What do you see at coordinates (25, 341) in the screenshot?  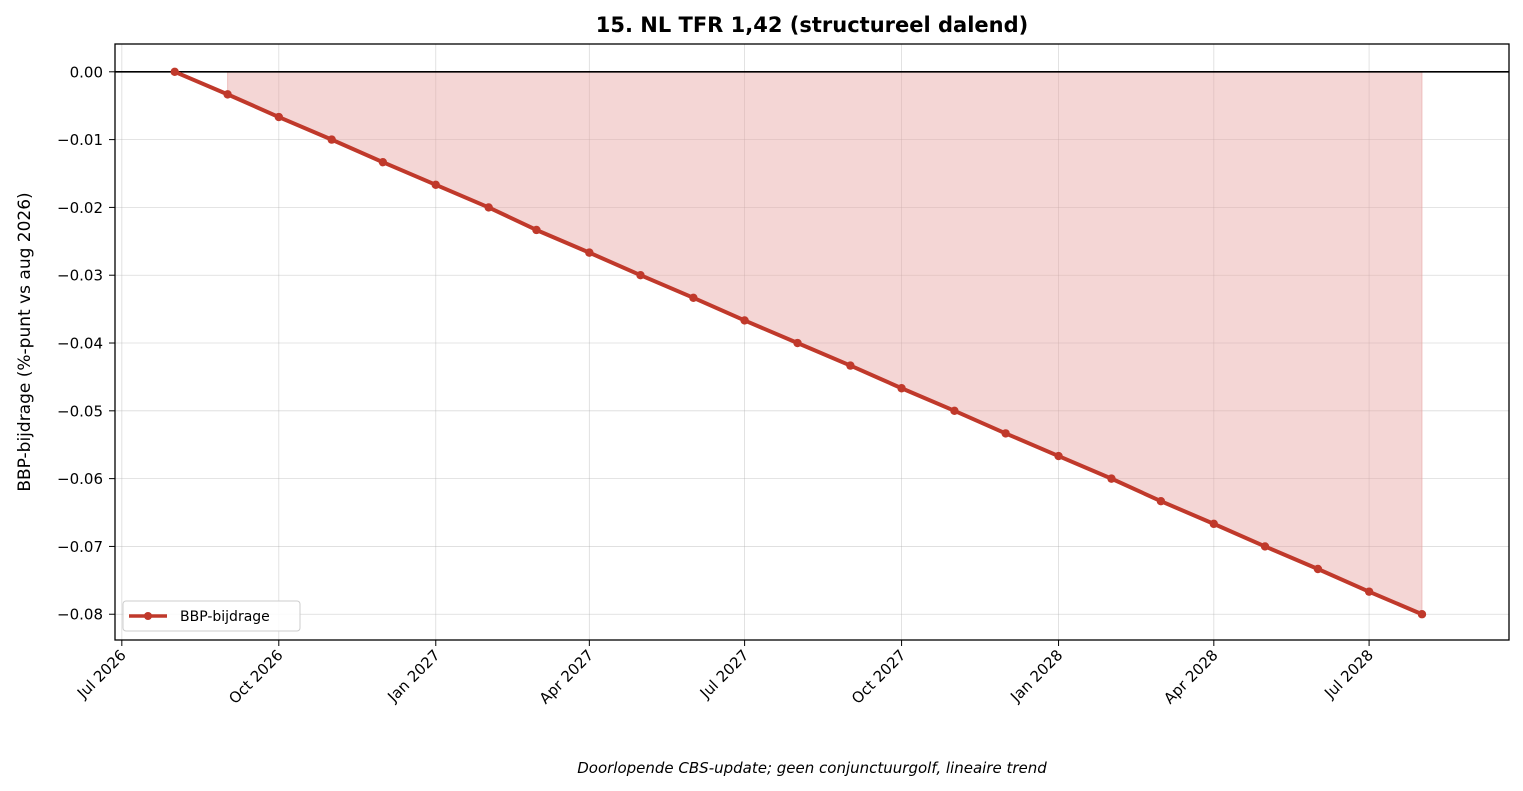 I see `y-axis-label: BBP-bijdrage (%-punt vs aug 2026)` at bounding box center [25, 341].